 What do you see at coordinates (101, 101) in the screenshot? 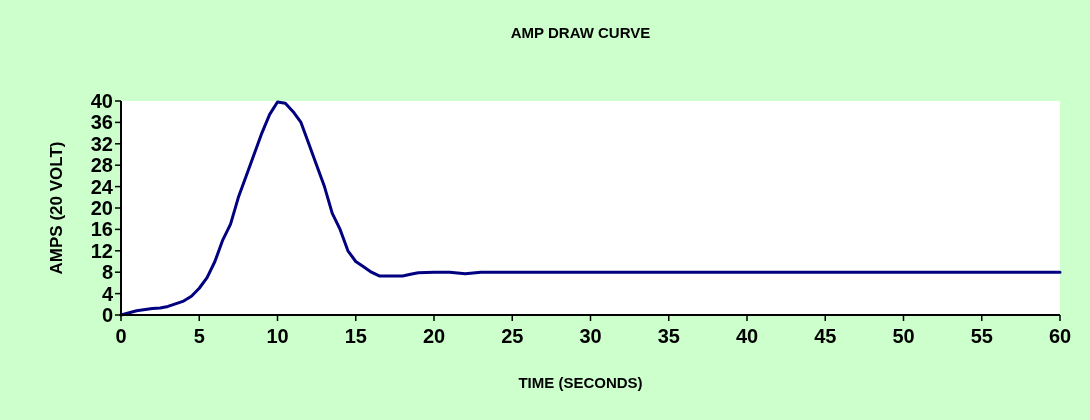
I see `y-tick-label: 40` at bounding box center [101, 101].